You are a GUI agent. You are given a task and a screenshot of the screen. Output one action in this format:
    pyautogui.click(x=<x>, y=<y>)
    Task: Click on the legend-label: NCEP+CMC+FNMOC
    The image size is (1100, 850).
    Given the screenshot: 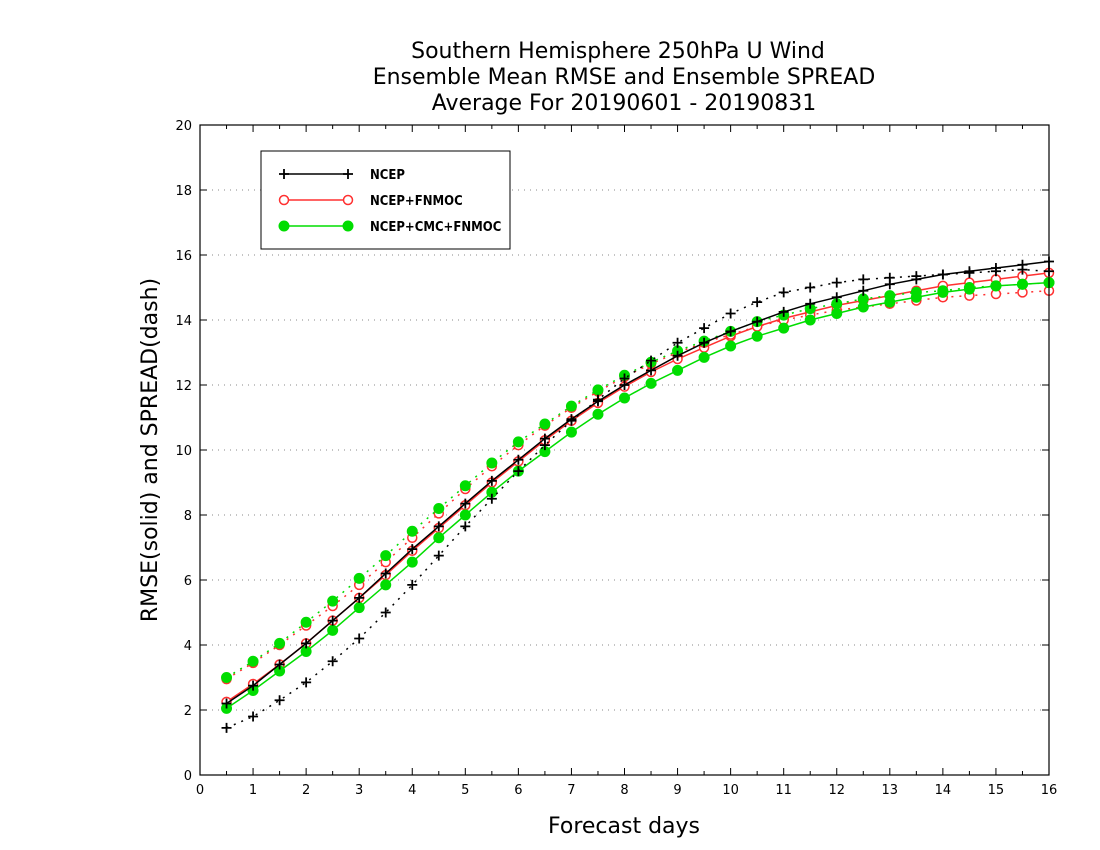 What is the action you would take?
    pyautogui.click(x=435, y=227)
    